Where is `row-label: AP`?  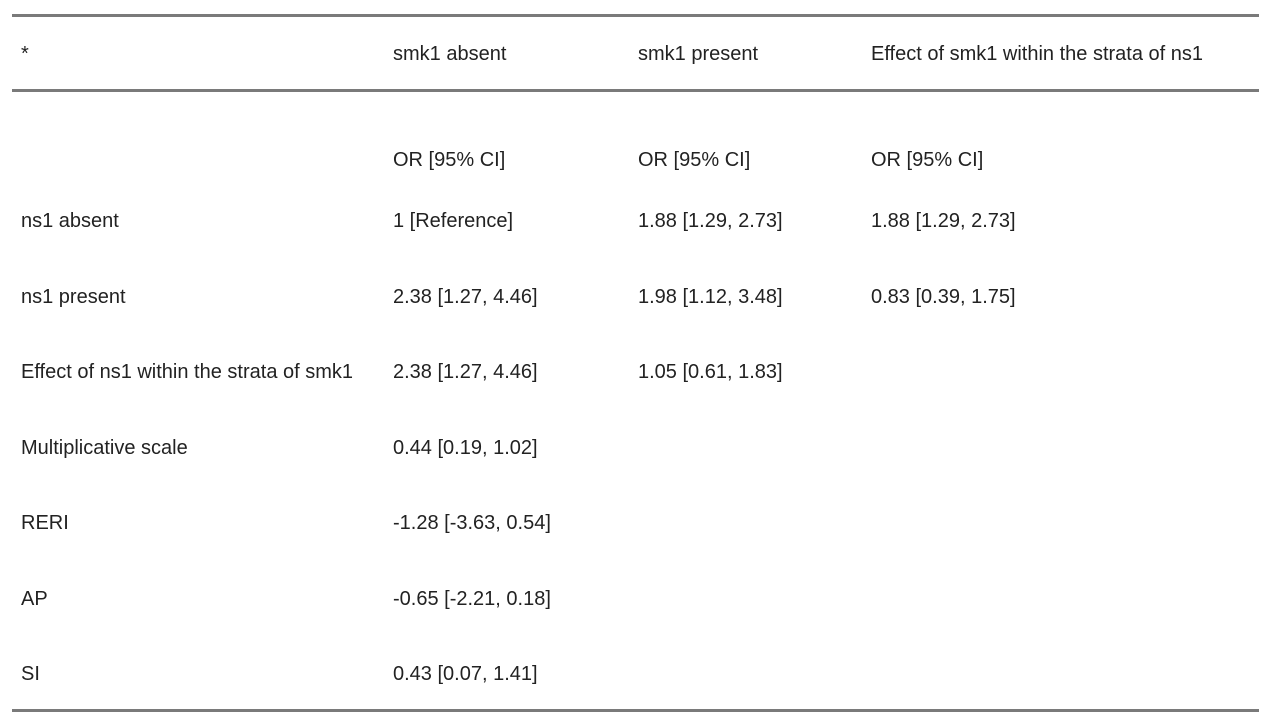 row-label: AP is located at coordinates (34, 598).